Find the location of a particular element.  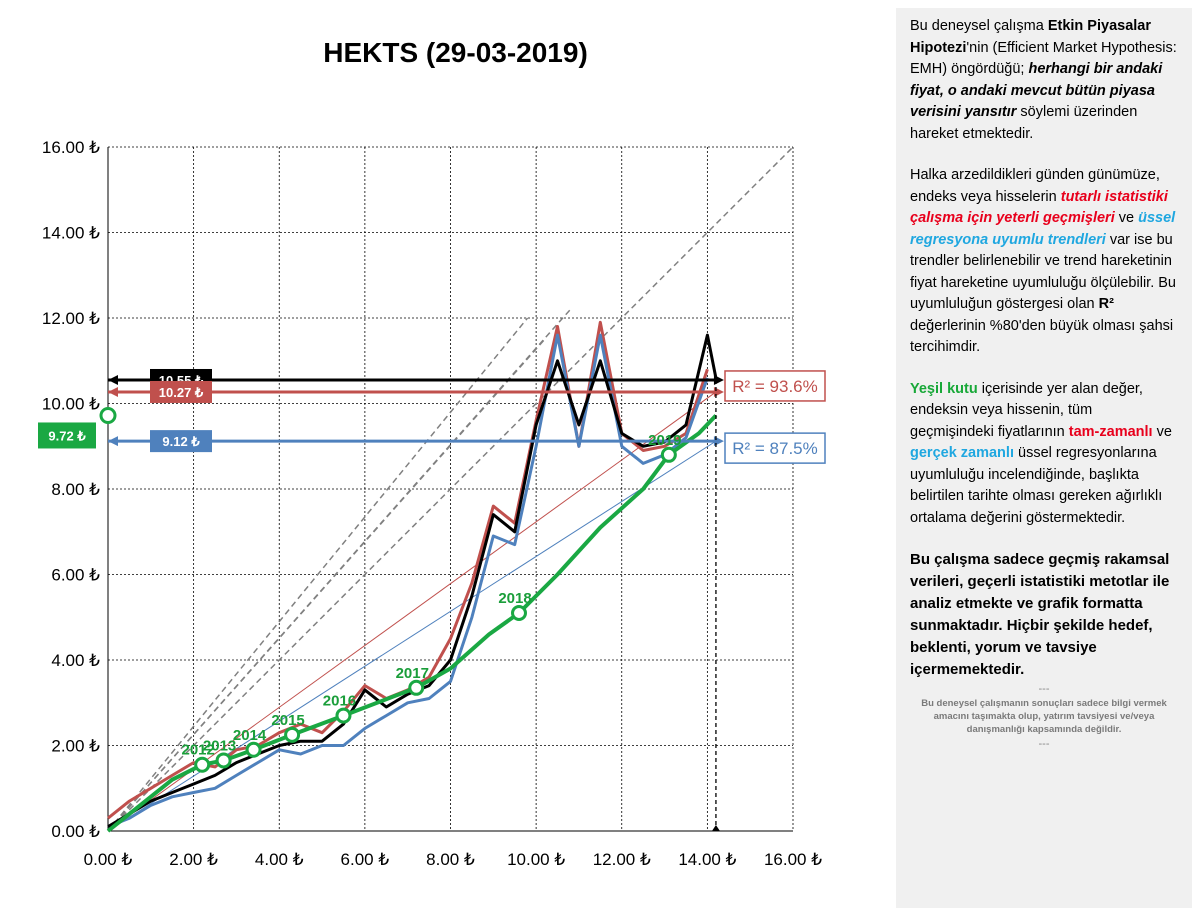

panel-text-bold: R² is located at coordinates (1106, 304).